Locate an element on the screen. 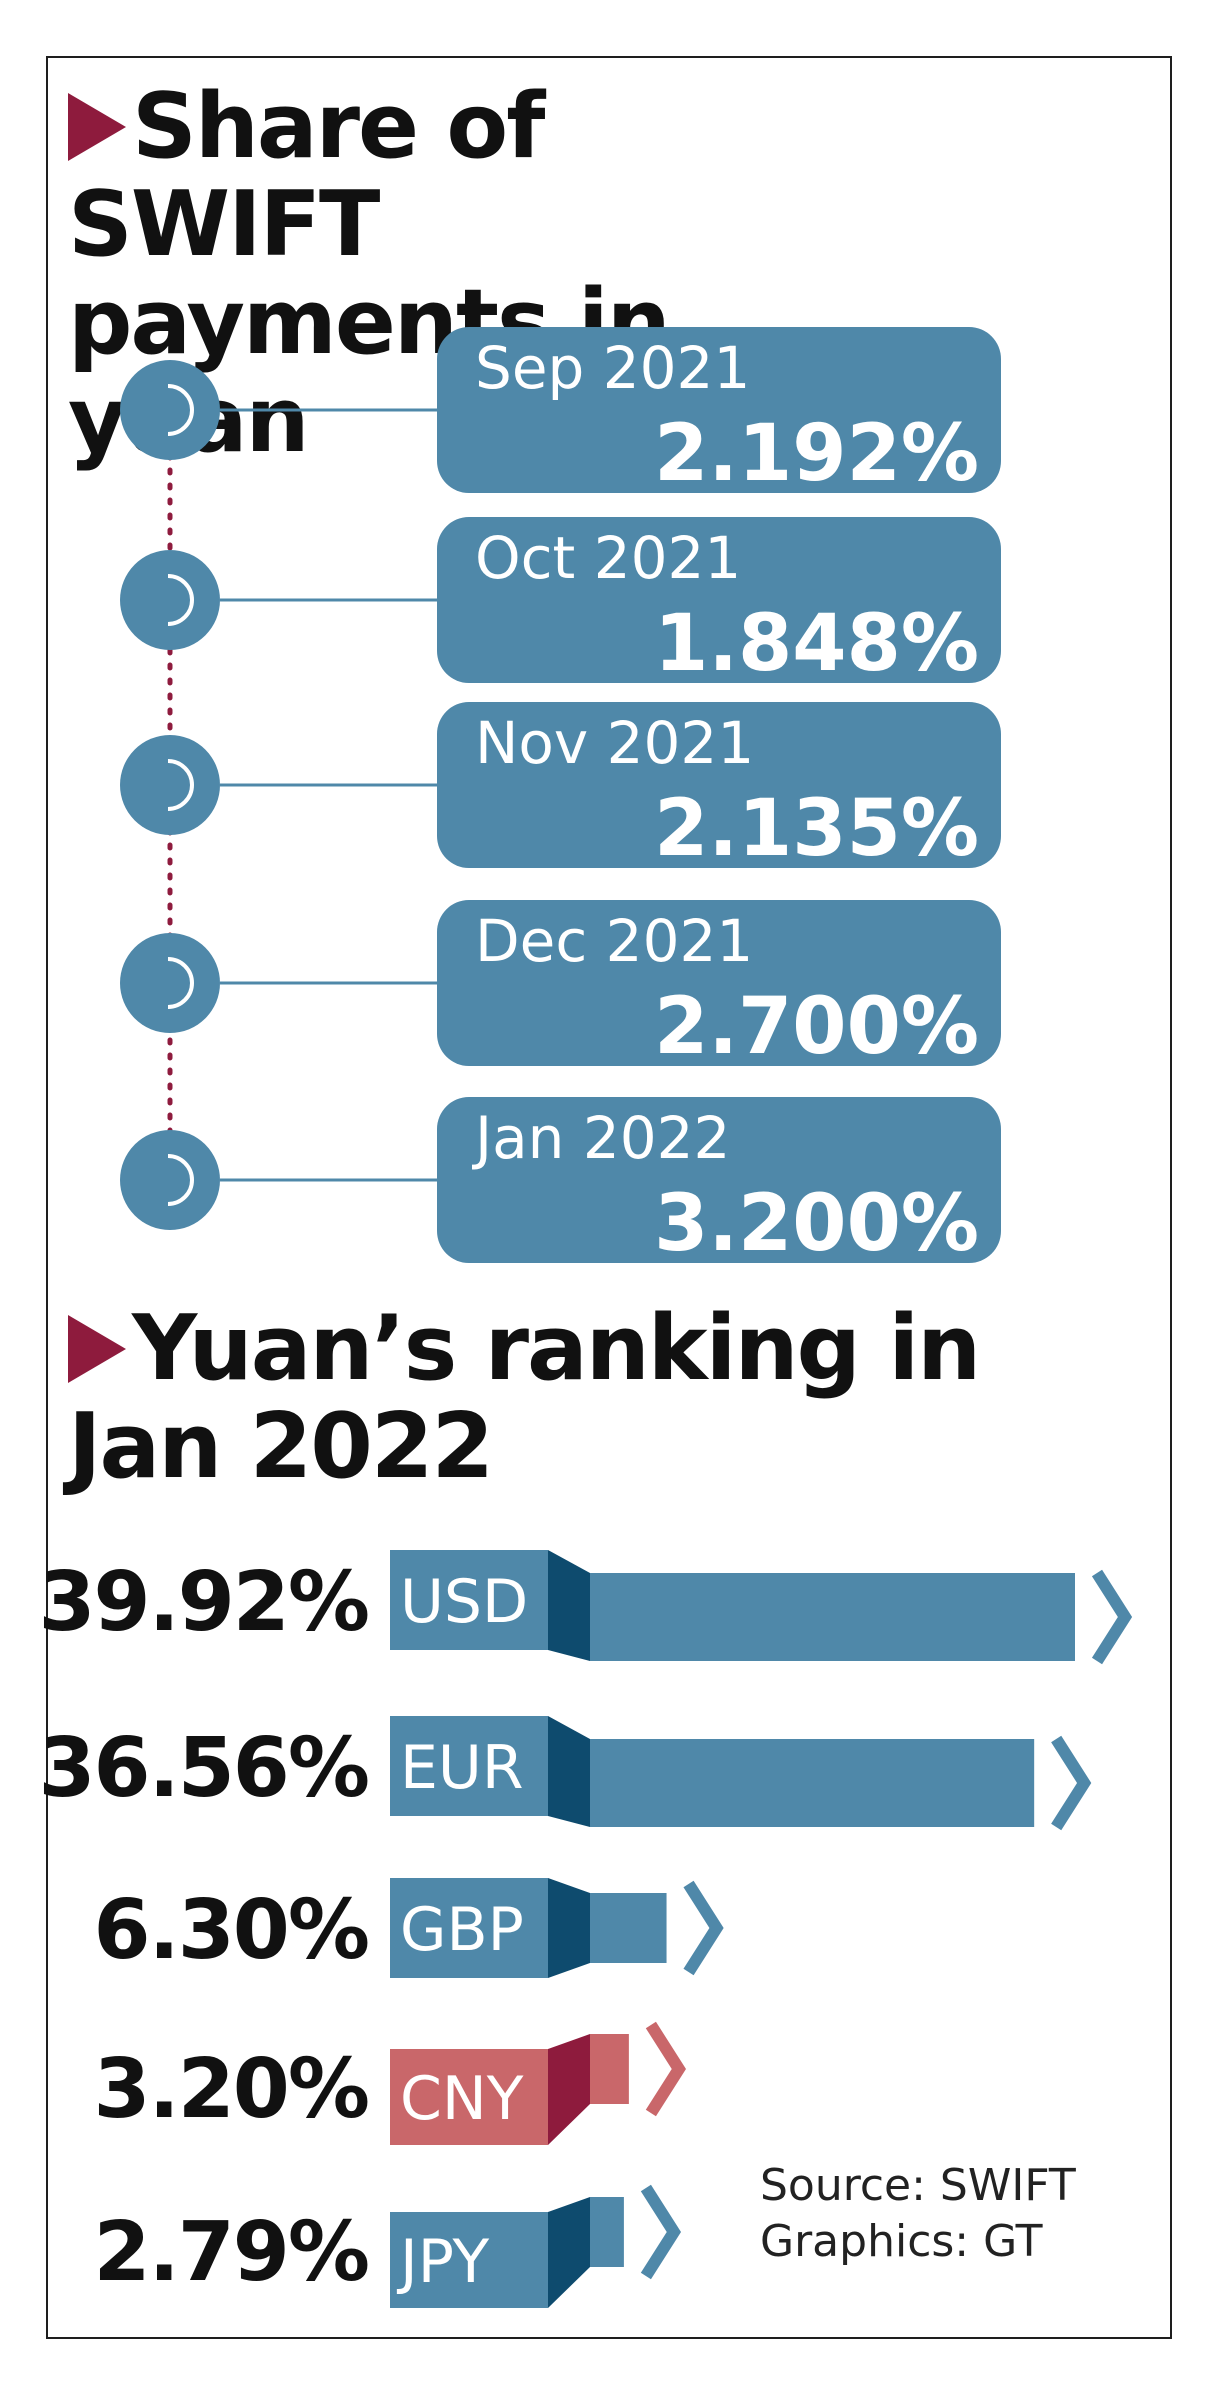  value-label: 2.700% is located at coordinates (816, 1027).